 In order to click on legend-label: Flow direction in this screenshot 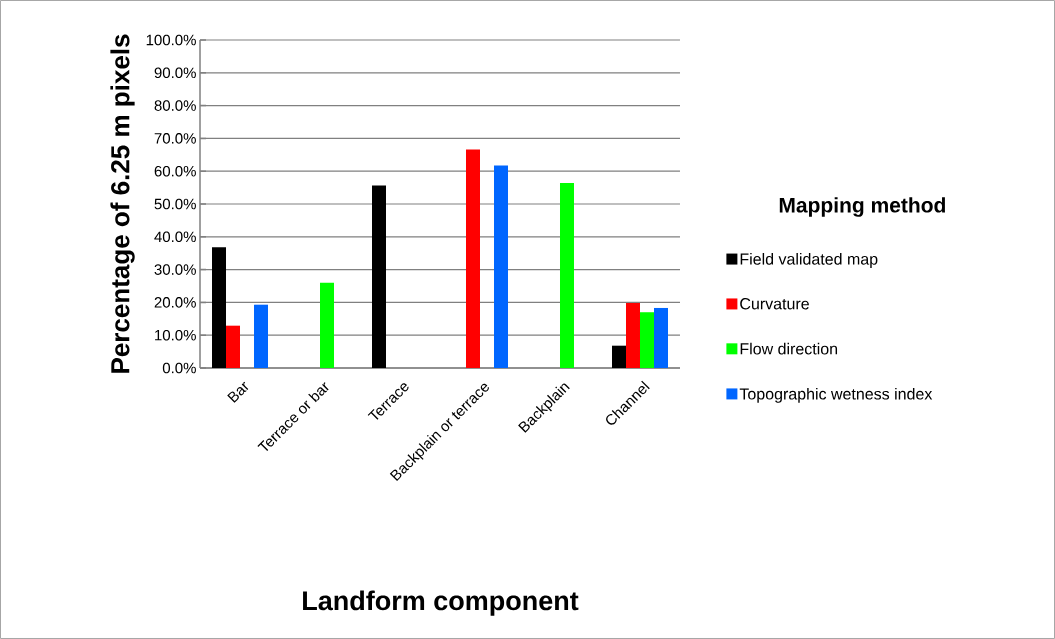, I will do `click(789, 348)`.